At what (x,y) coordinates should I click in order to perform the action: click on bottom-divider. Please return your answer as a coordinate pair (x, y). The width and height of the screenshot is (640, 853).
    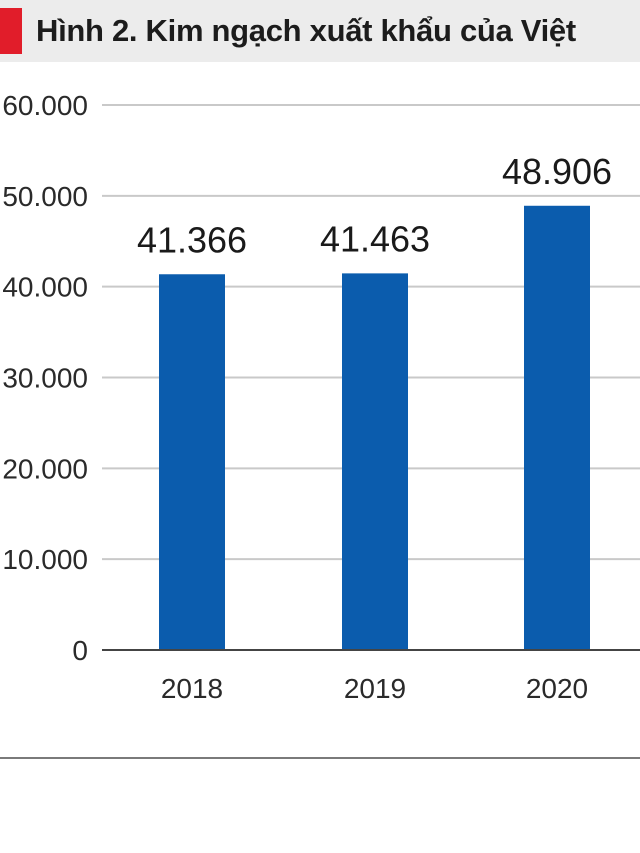
    Looking at the image, I should click on (320, 758).